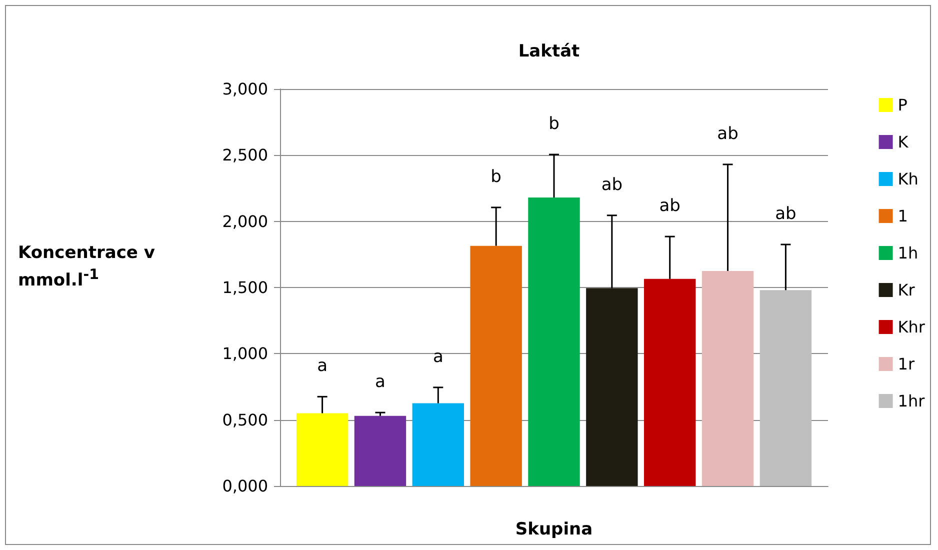 The image size is (938, 550). I want to click on chart-title: Laktát, so click(549, 52).